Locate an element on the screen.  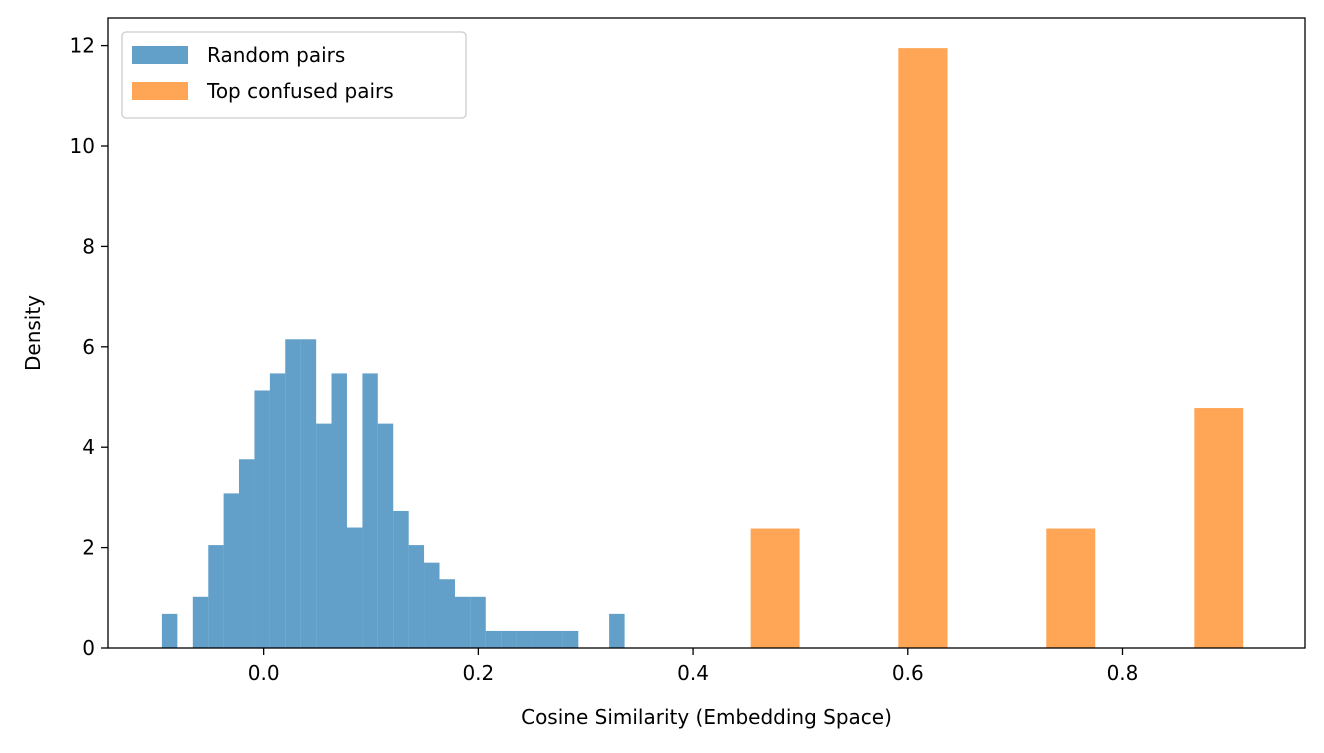
y-tick-label: 12 is located at coordinates (82, 46).